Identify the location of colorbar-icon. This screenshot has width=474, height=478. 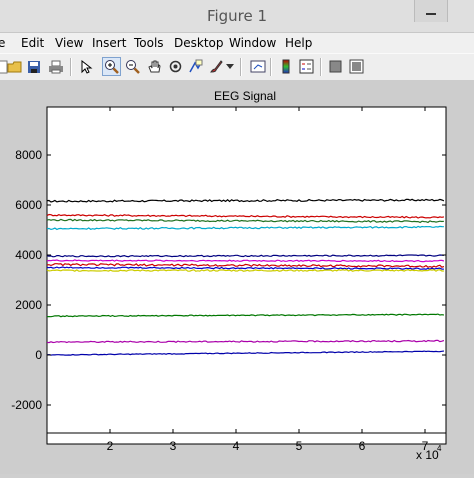
(285, 66).